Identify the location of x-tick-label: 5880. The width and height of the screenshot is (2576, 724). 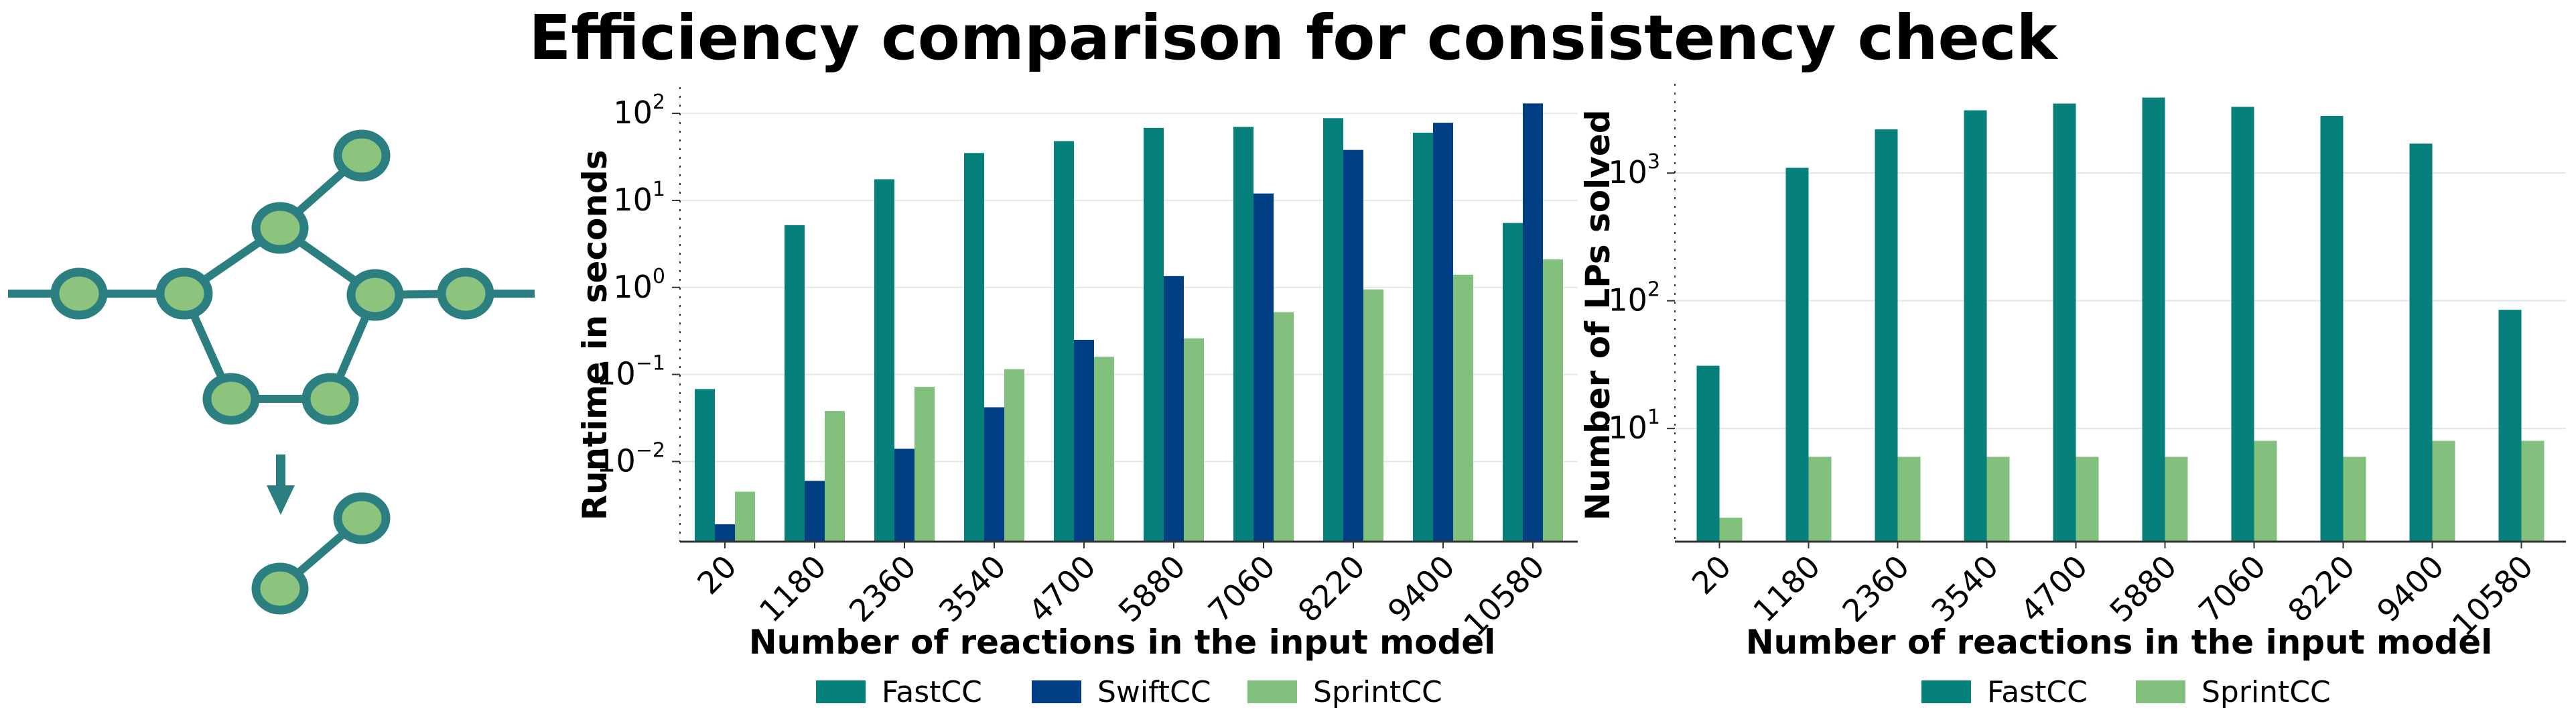
(1152, 588).